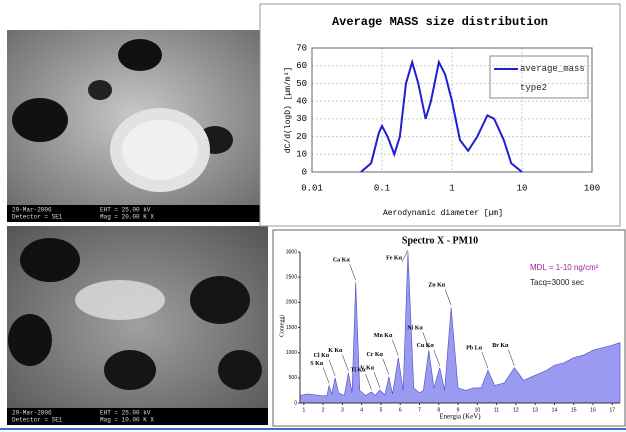  What do you see at coordinates (127, 420) in the screenshot?
I see `image-caption: Mag = 10.00 K X` at bounding box center [127, 420].